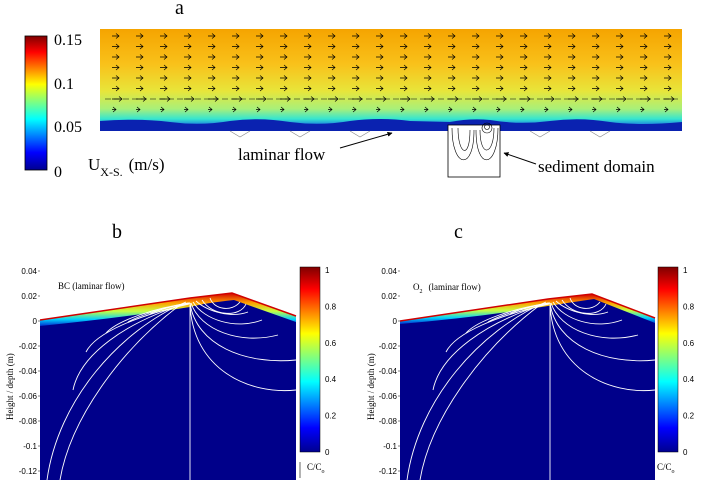 The width and height of the screenshot is (703, 495). I want to click on y-tick-label: -0.08, so click(28, 421).